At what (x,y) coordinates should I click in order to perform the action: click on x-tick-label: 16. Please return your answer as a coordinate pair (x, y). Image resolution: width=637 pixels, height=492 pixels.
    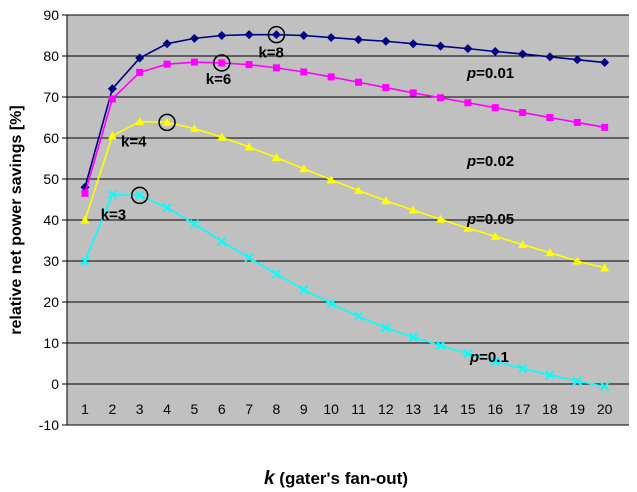
    Looking at the image, I should click on (495, 409).